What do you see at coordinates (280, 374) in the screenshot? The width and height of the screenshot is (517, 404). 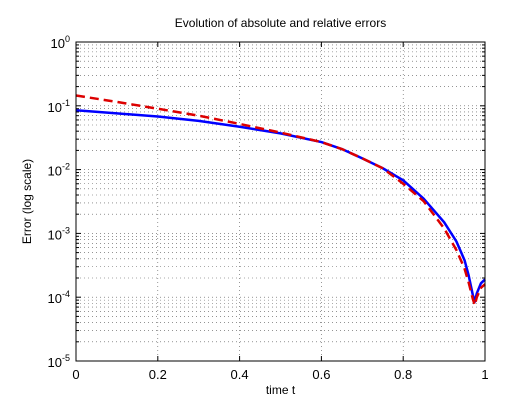 I see `x-tick-labels: 0 0.2 0.4 0.6 0.8 1` at bounding box center [280, 374].